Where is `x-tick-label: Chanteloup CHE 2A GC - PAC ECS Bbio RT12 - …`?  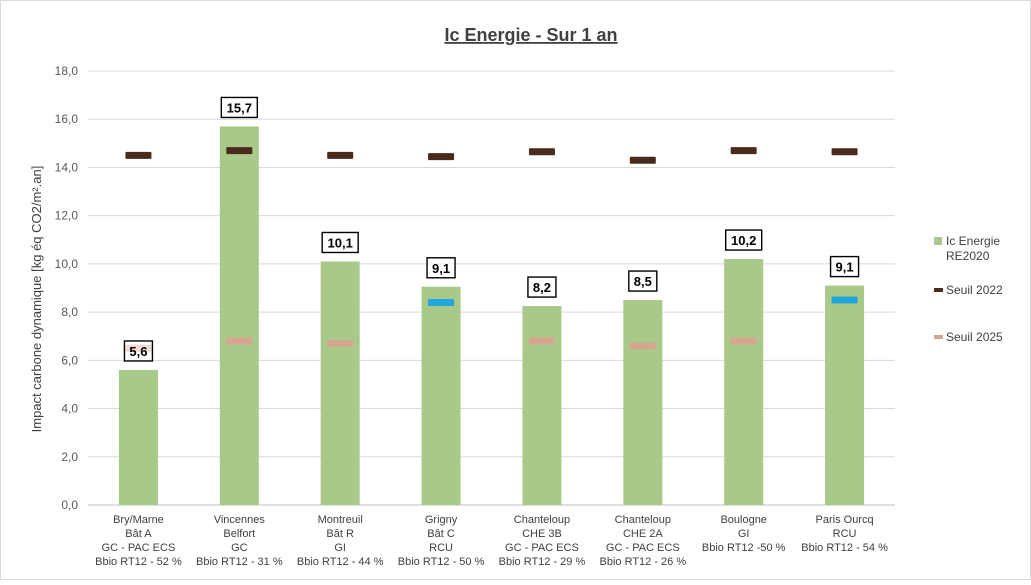
x-tick-label: Chanteloup CHE 2A GC - PAC ECS Bbio RT12 - … is located at coordinates (643, 541).